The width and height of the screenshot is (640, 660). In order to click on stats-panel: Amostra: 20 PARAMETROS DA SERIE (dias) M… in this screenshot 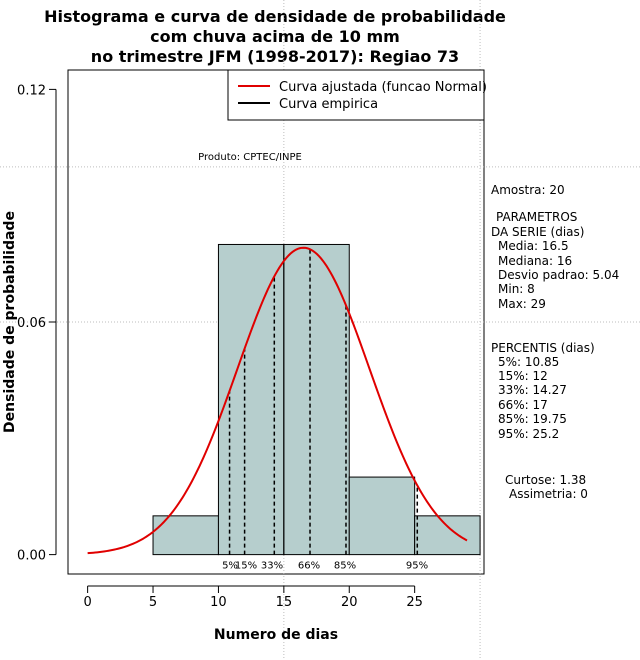, I will do `click(555, 342)`.